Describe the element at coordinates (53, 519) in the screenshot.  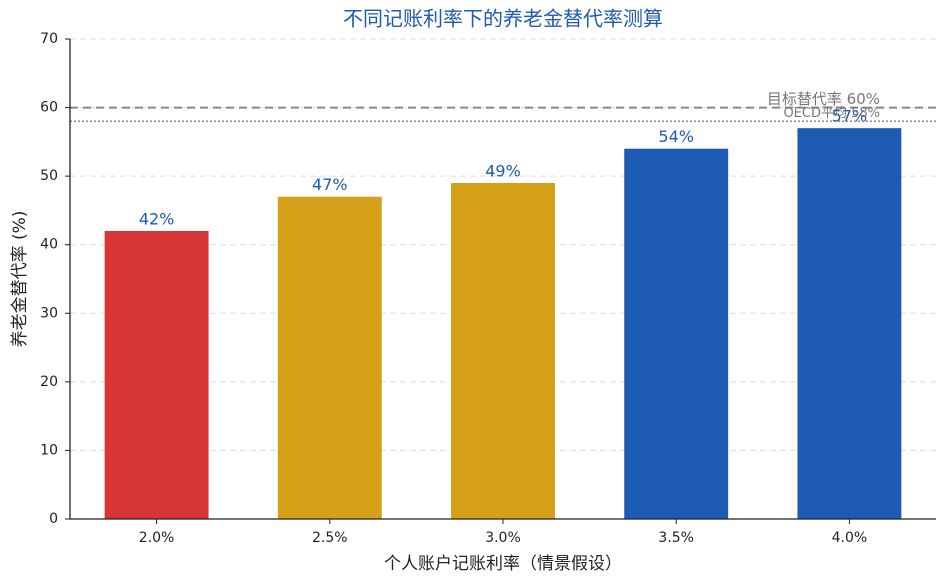
I see `y-tick-label: 0` at that location.